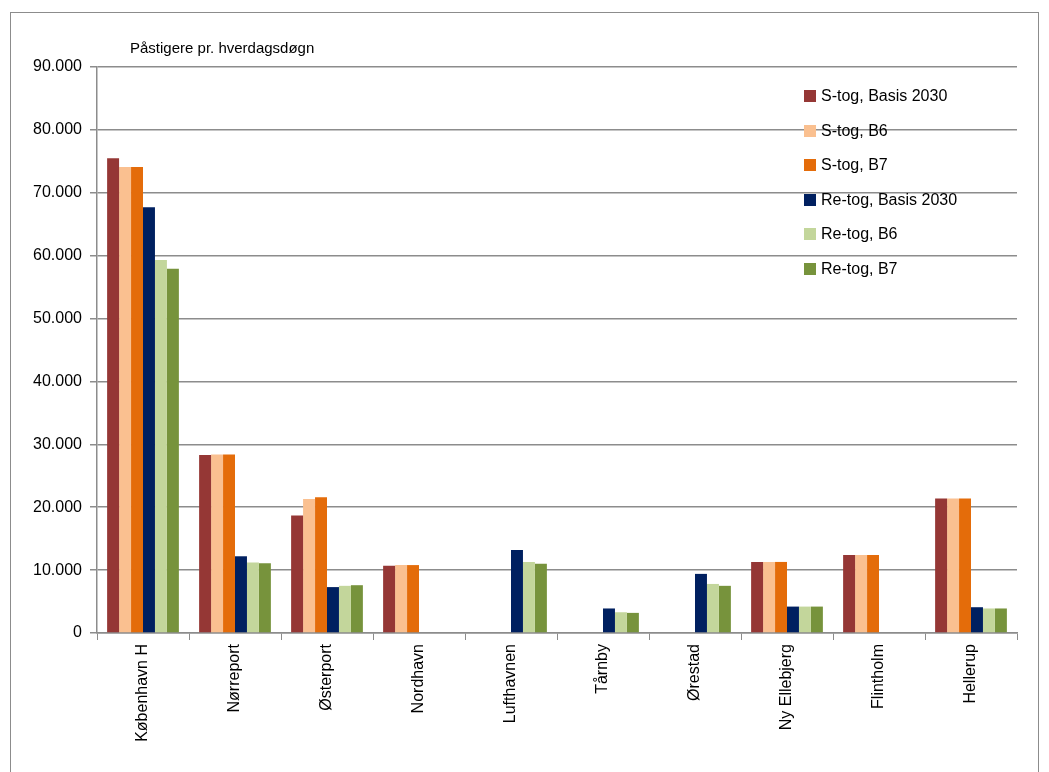 The width and height of the screenshot is (1049, 772). I want to click on y-tick-label: 10.000, so click(58, 569).